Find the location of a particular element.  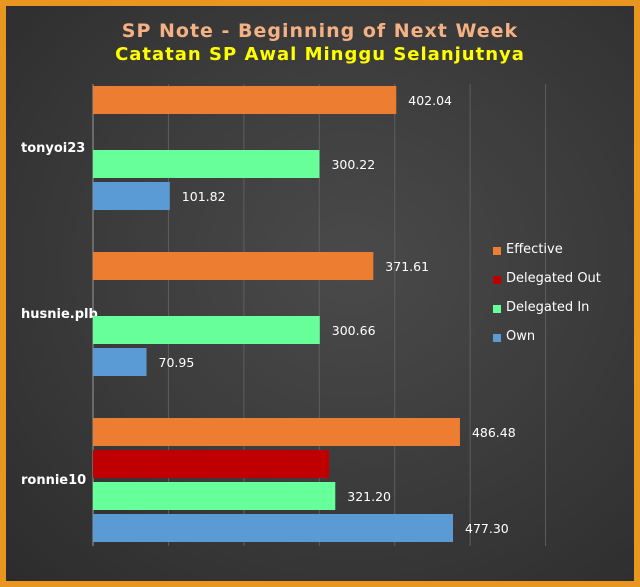

category-label-tonyoi23: tonyoi23 is located at coordinates (53, 148).